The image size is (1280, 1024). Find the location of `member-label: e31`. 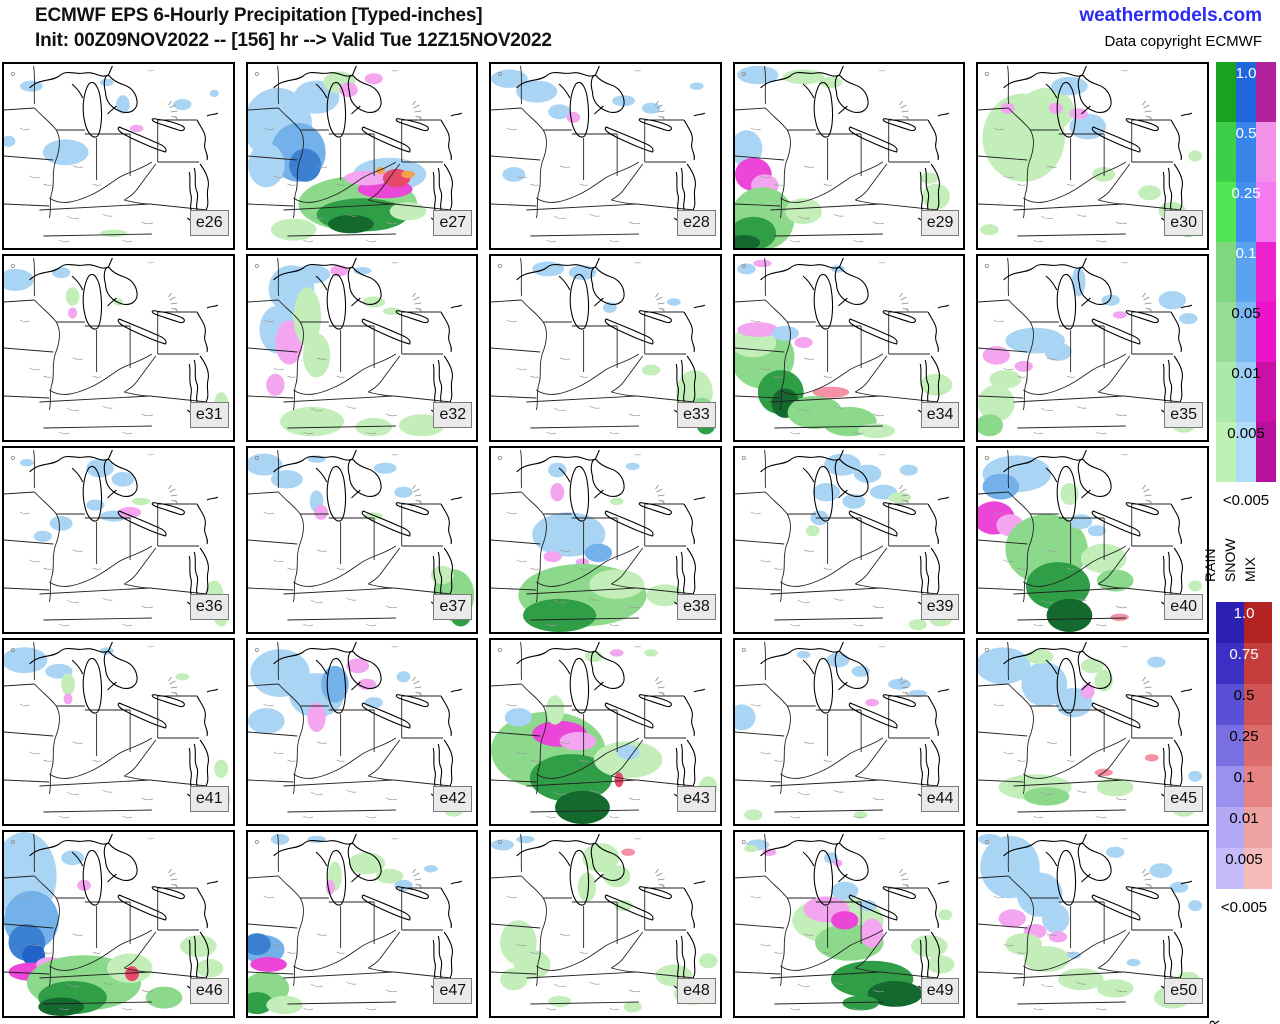

member-label: e31 is located at coordinates (209, 415).